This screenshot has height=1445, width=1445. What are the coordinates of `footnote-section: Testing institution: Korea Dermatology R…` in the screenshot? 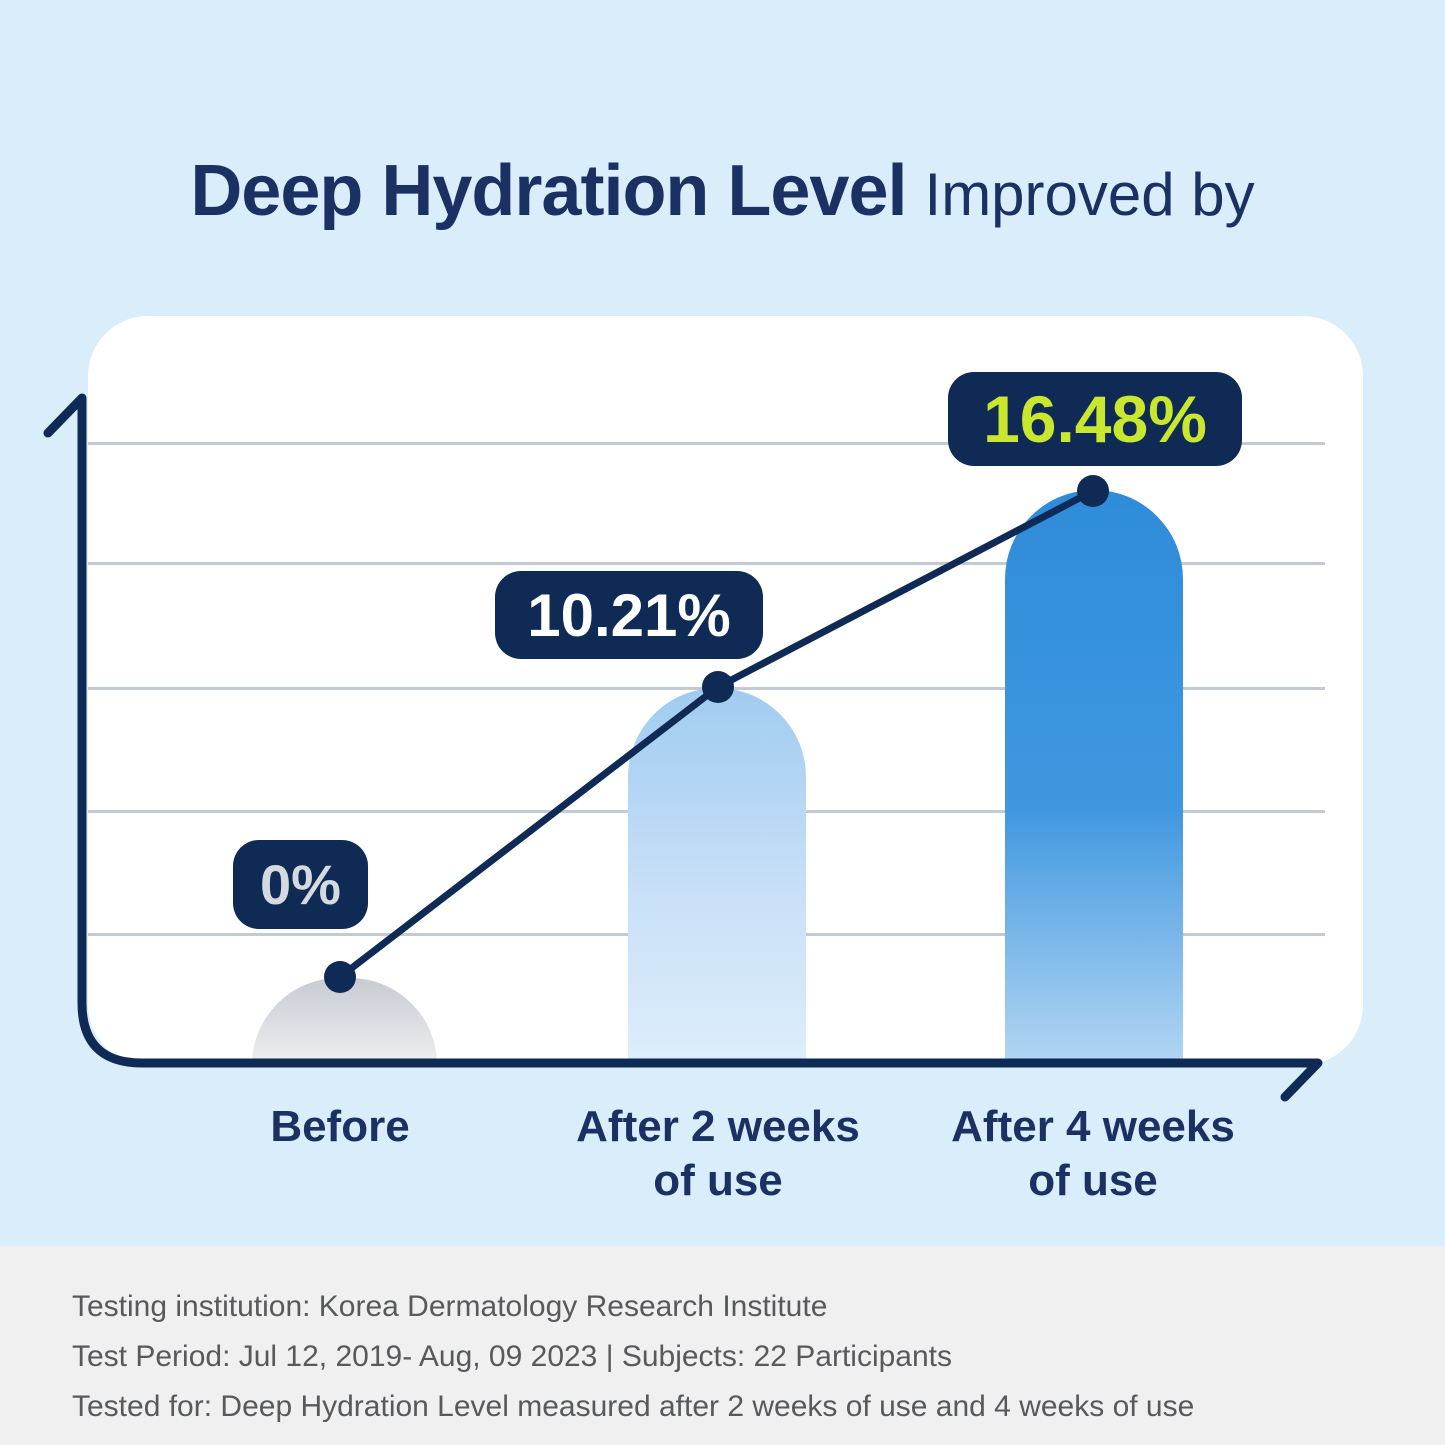 It's located at (722, 1345).